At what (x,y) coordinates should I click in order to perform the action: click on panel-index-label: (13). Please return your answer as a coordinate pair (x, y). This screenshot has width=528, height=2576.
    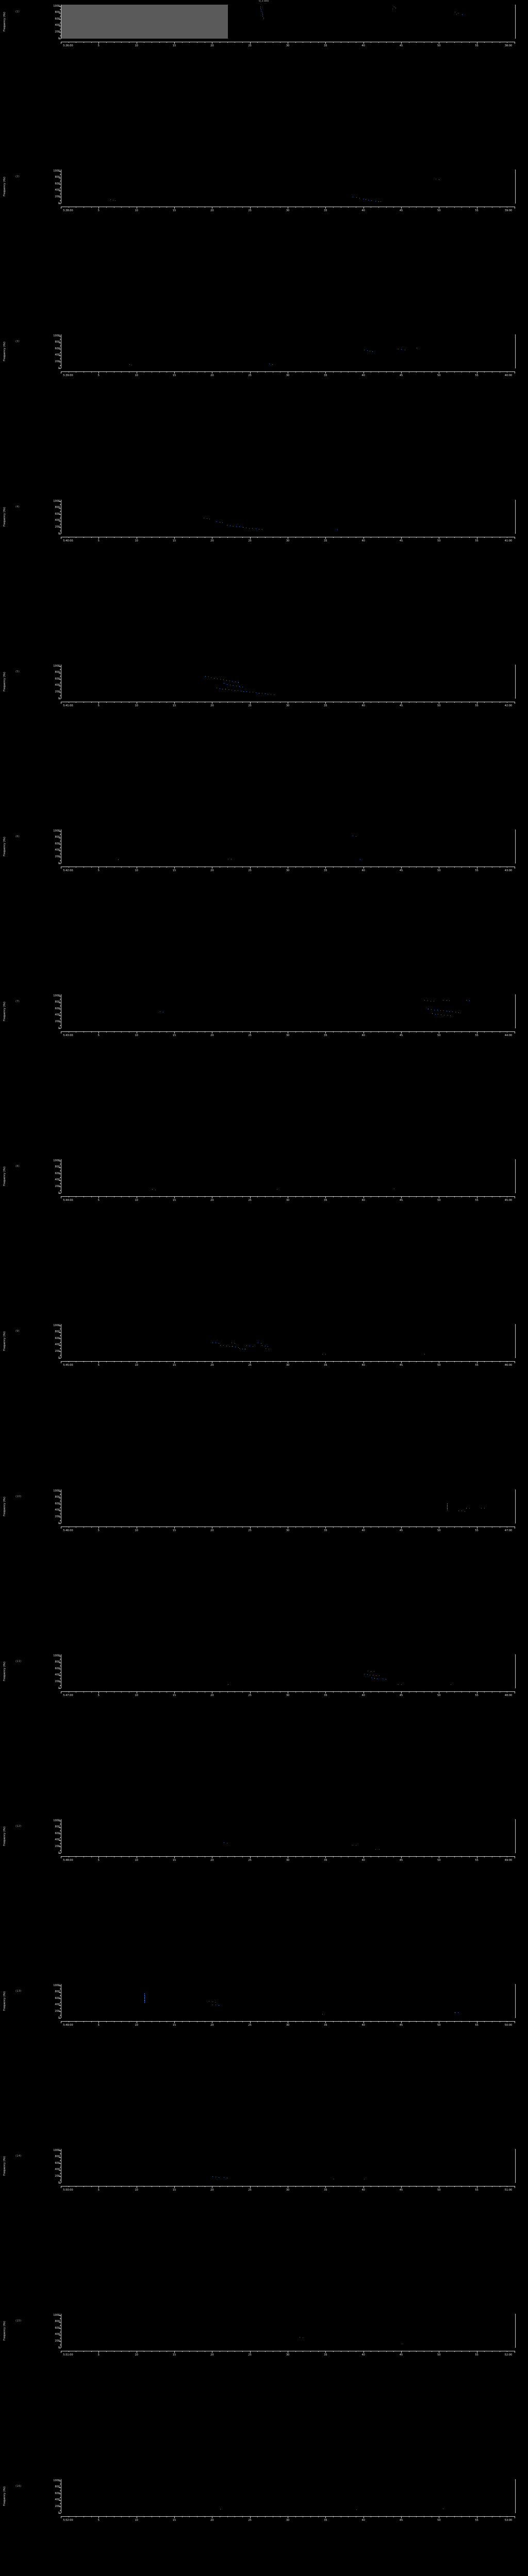
    Looking at the image, I should click on (19, 1991).